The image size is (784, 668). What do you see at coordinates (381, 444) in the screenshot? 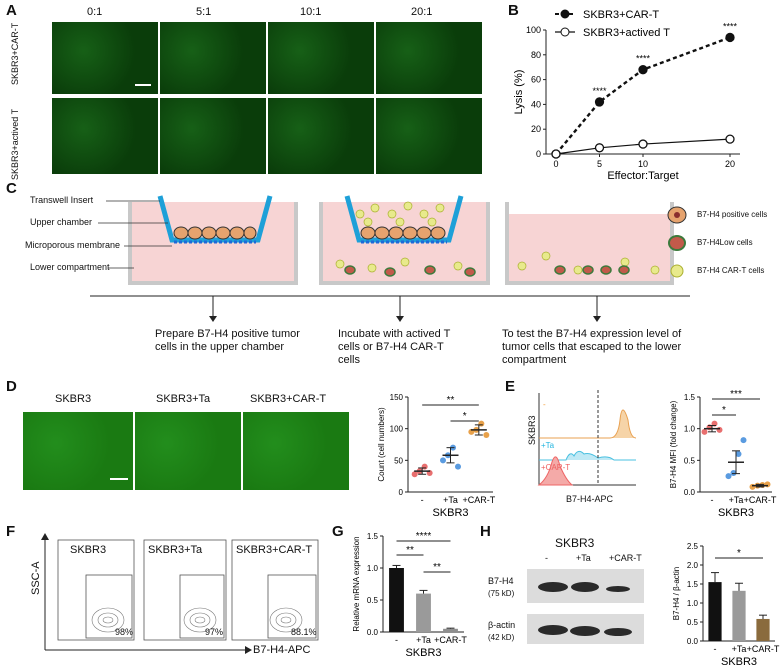
I see `y-axis-label: Count (cell numbers)` at bounding box center [381, 444].